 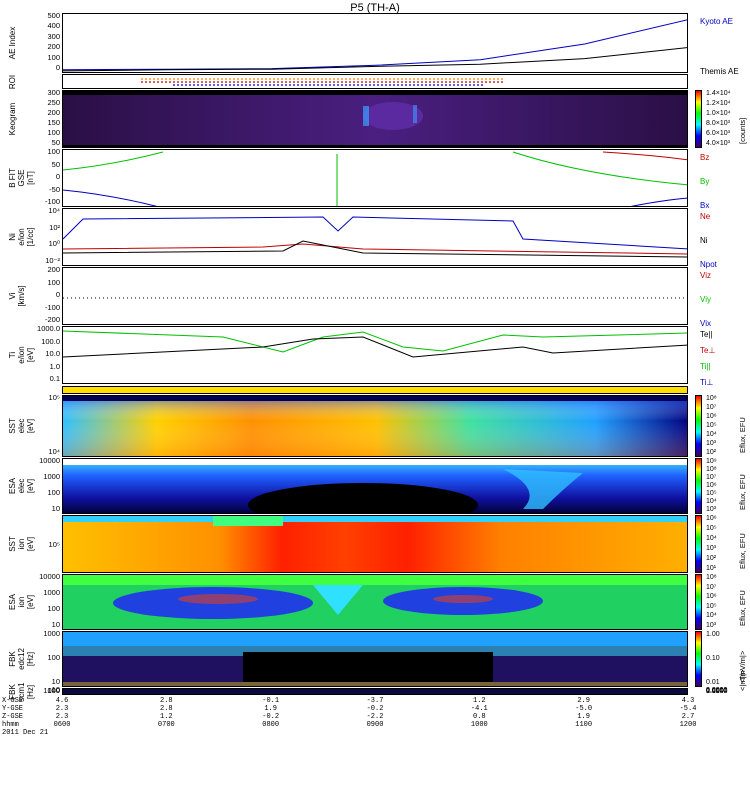 What do you see at coordinates (375, 701) in the screenshot?
I see `footer-value: -3.7` at bounding box center [375, 701].